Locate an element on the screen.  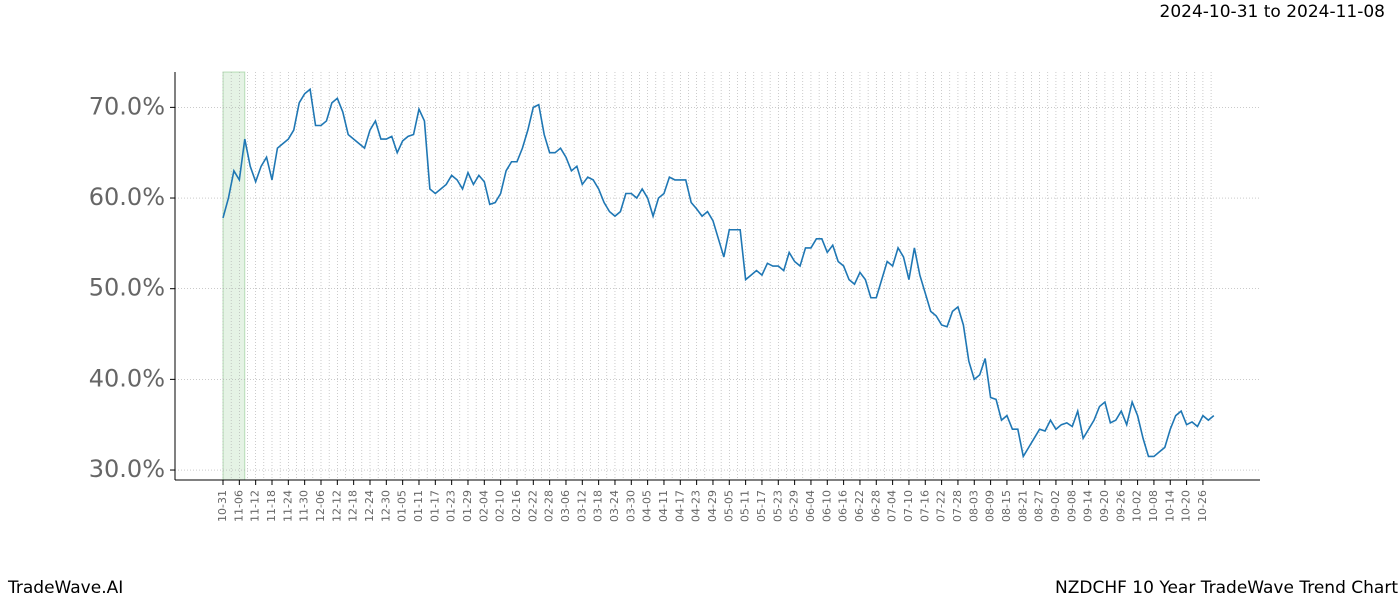
x-tick-label: 05-05 is located at coordinates (728, 506).